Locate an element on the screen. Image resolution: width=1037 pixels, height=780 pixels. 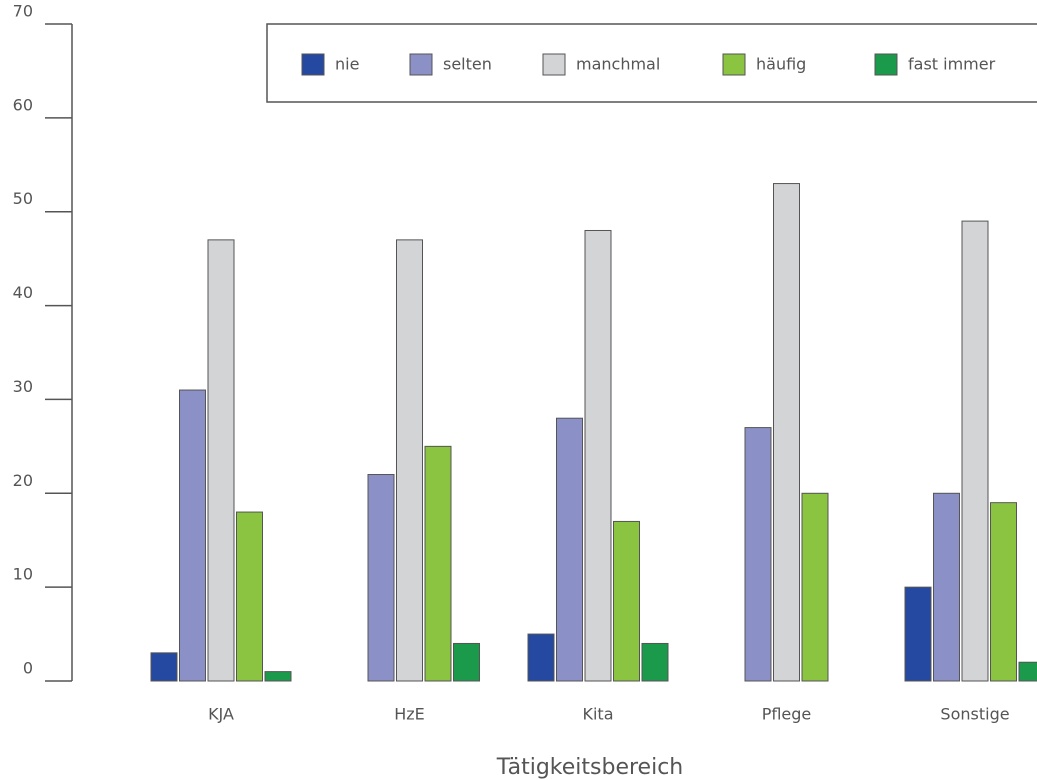
legend-label: fast immer is located at coordinates (952, 64).